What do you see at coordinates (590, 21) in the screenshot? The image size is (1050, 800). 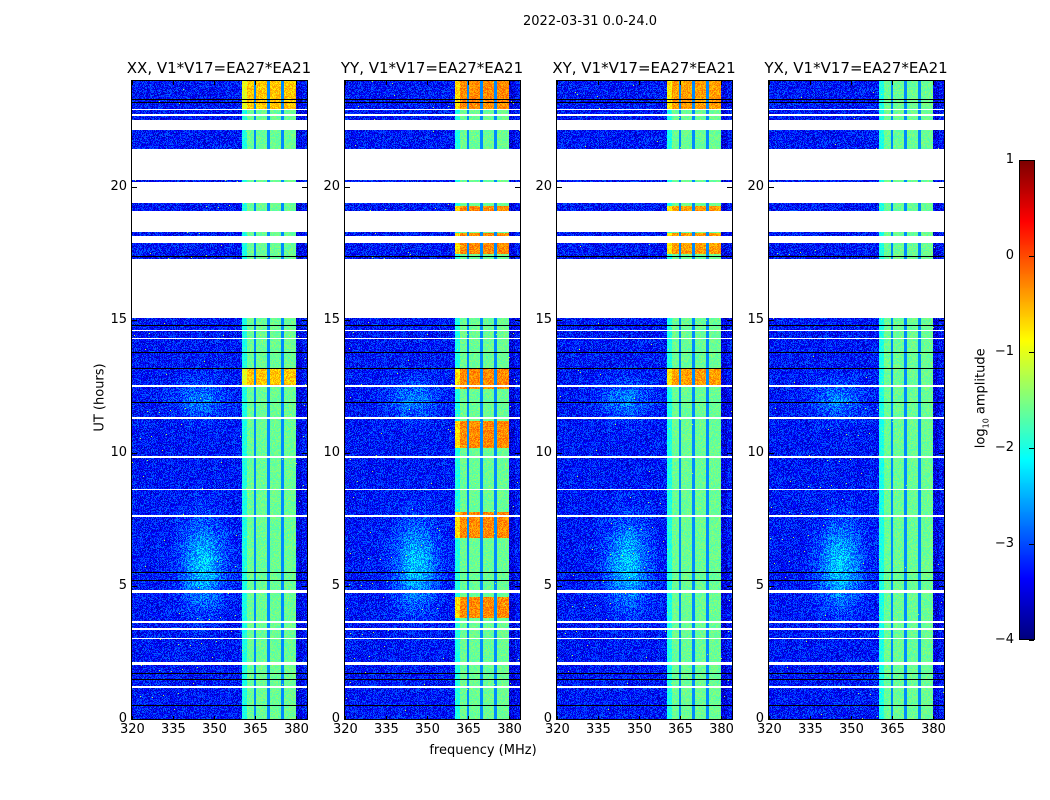 I see `figure-title: 2022-03-31 0.0-24.0` at bounding box center [590, 21].